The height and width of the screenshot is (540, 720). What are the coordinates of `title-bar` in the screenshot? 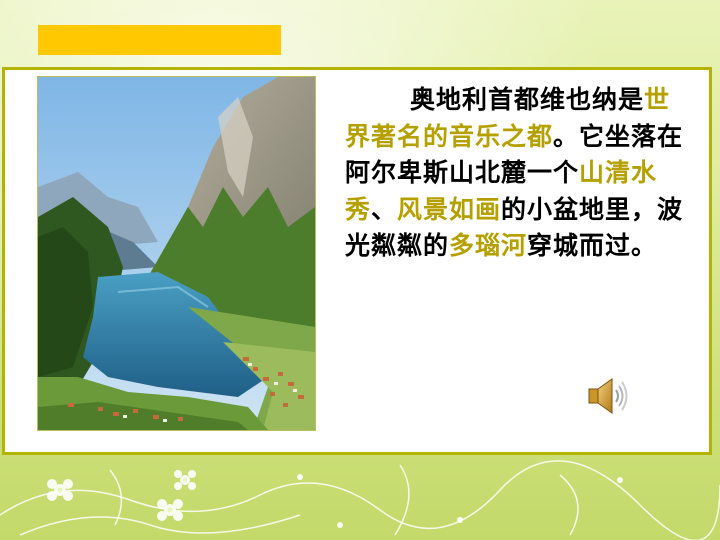 It's located at (159, 40).